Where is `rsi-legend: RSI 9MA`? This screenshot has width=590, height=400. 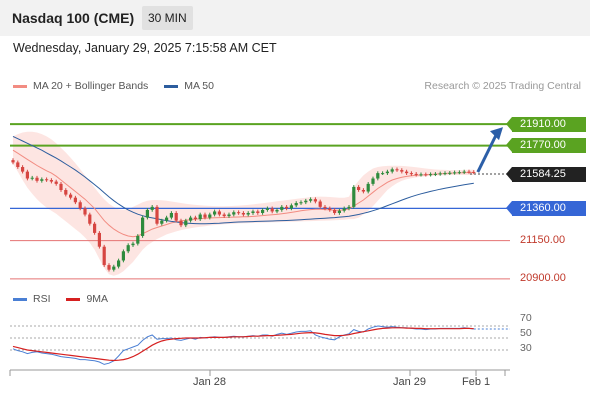 rsi-legend: RSI 9MA is located at coordinates (60, 299).